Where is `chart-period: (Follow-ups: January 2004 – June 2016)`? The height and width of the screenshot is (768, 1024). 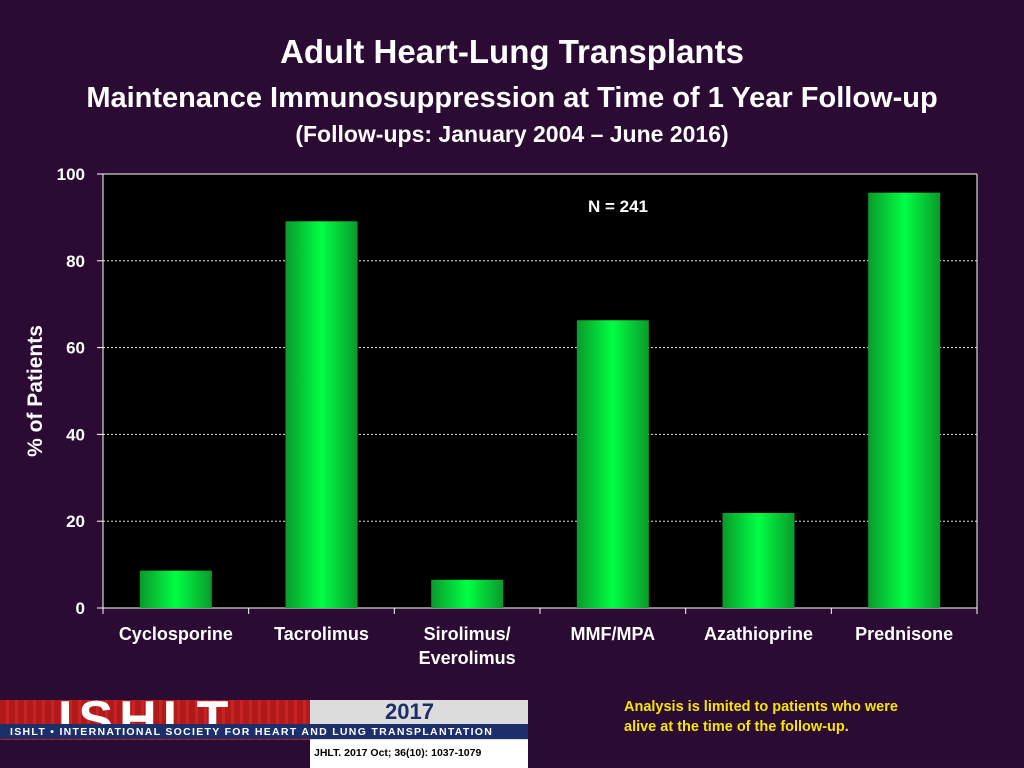 chart-period: (Follow-ups: January 2004 – June 2016) is located at coordinates (512, 134).